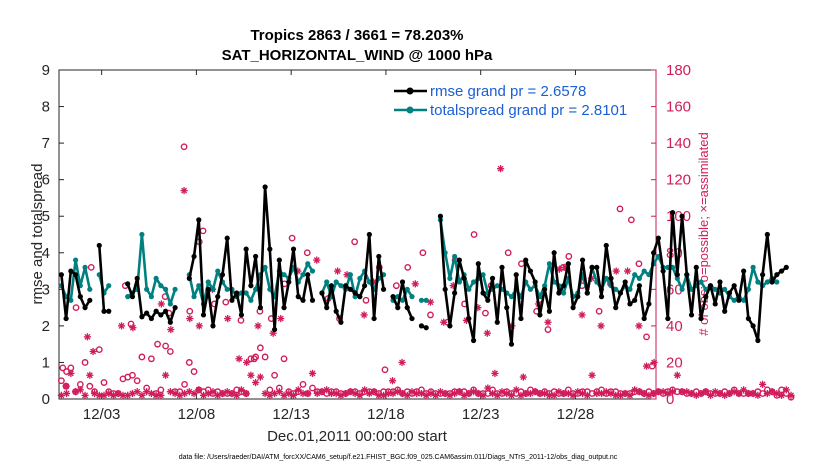  What do you see at coordinates (386, 414) in the screenshot?
I see `x-tick-label: 12/18` at bounding box center [386, 414].